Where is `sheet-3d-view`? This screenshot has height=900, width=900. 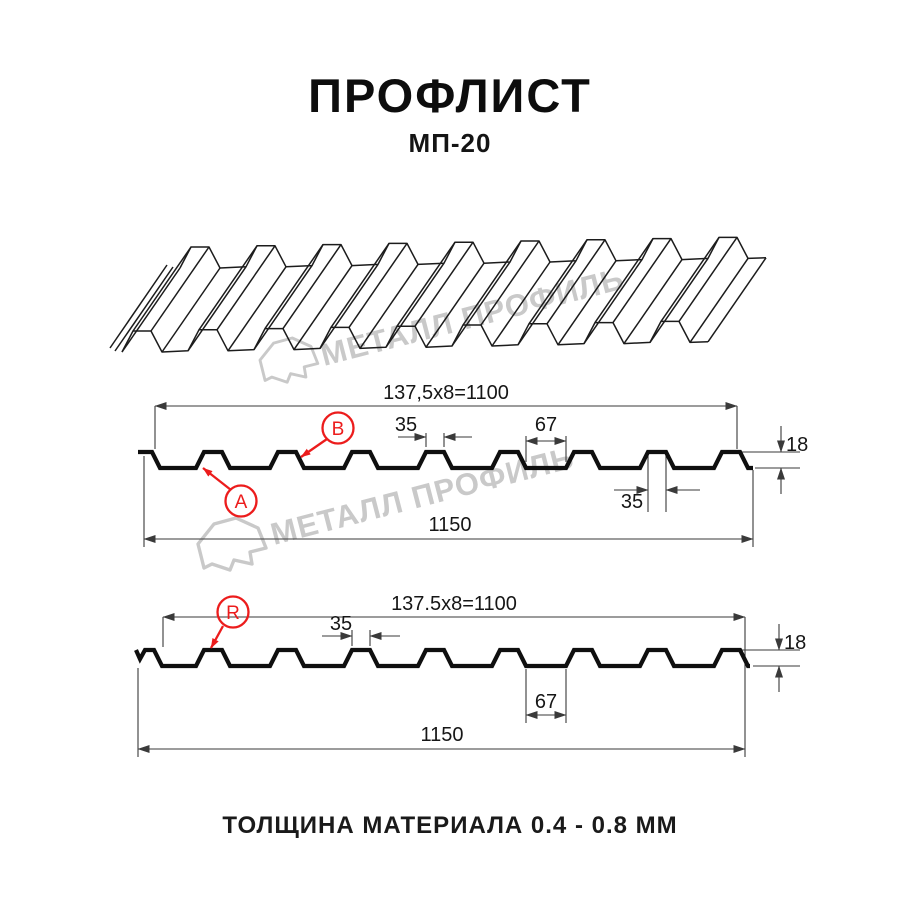
sheet-3d-view is located at coordinates (438, 294).